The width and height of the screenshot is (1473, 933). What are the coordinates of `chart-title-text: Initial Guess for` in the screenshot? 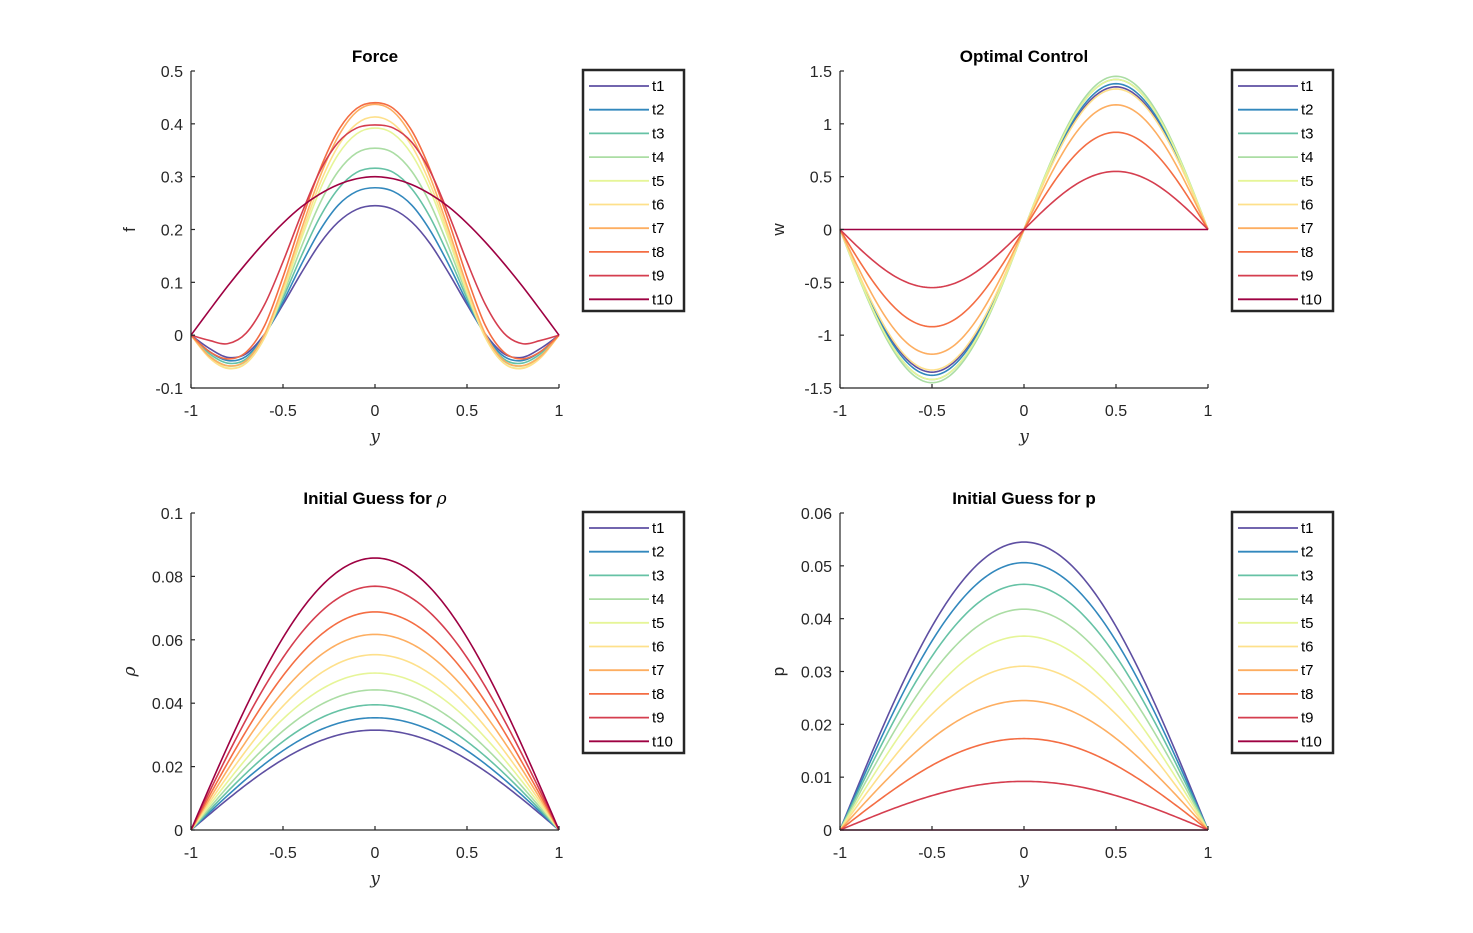 It's located at (369, 498).